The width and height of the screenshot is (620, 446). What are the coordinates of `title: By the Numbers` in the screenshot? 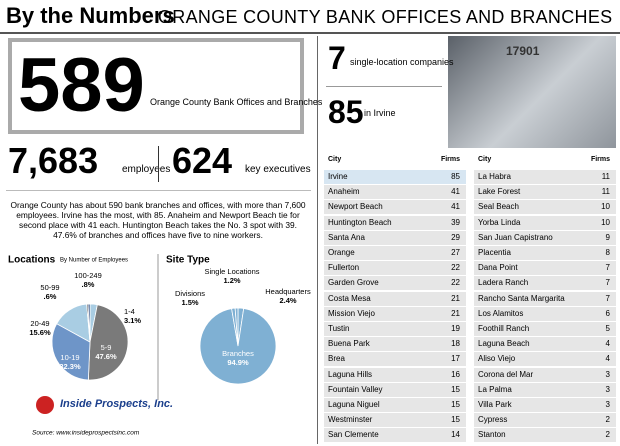 It's located at (90, 15).